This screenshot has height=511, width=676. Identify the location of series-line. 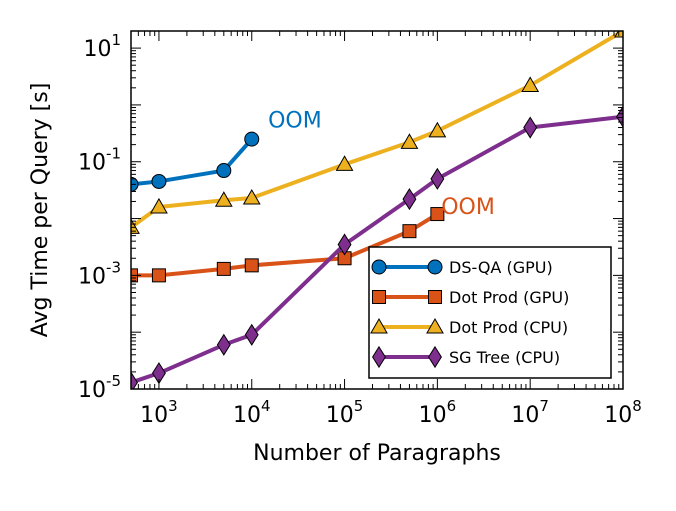
(192, 162).